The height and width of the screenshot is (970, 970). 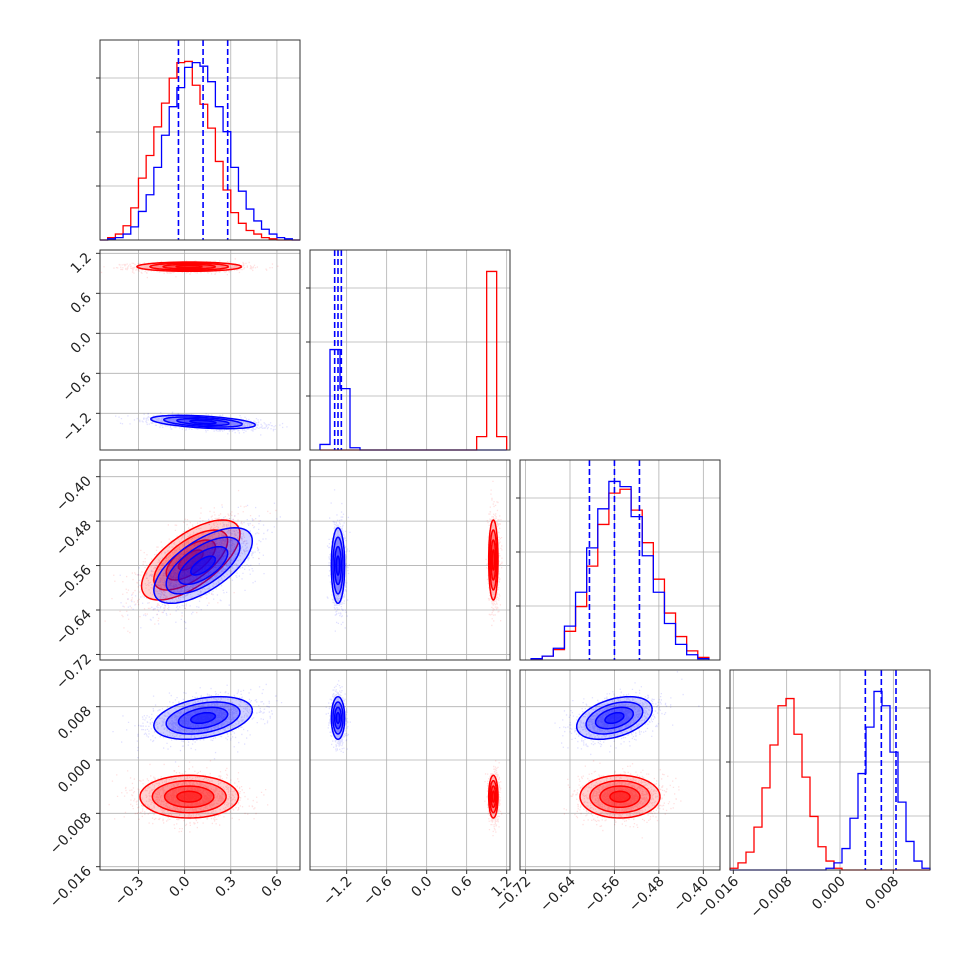 I want to click on panel-1-2-frame, so click(x=410, y=560).